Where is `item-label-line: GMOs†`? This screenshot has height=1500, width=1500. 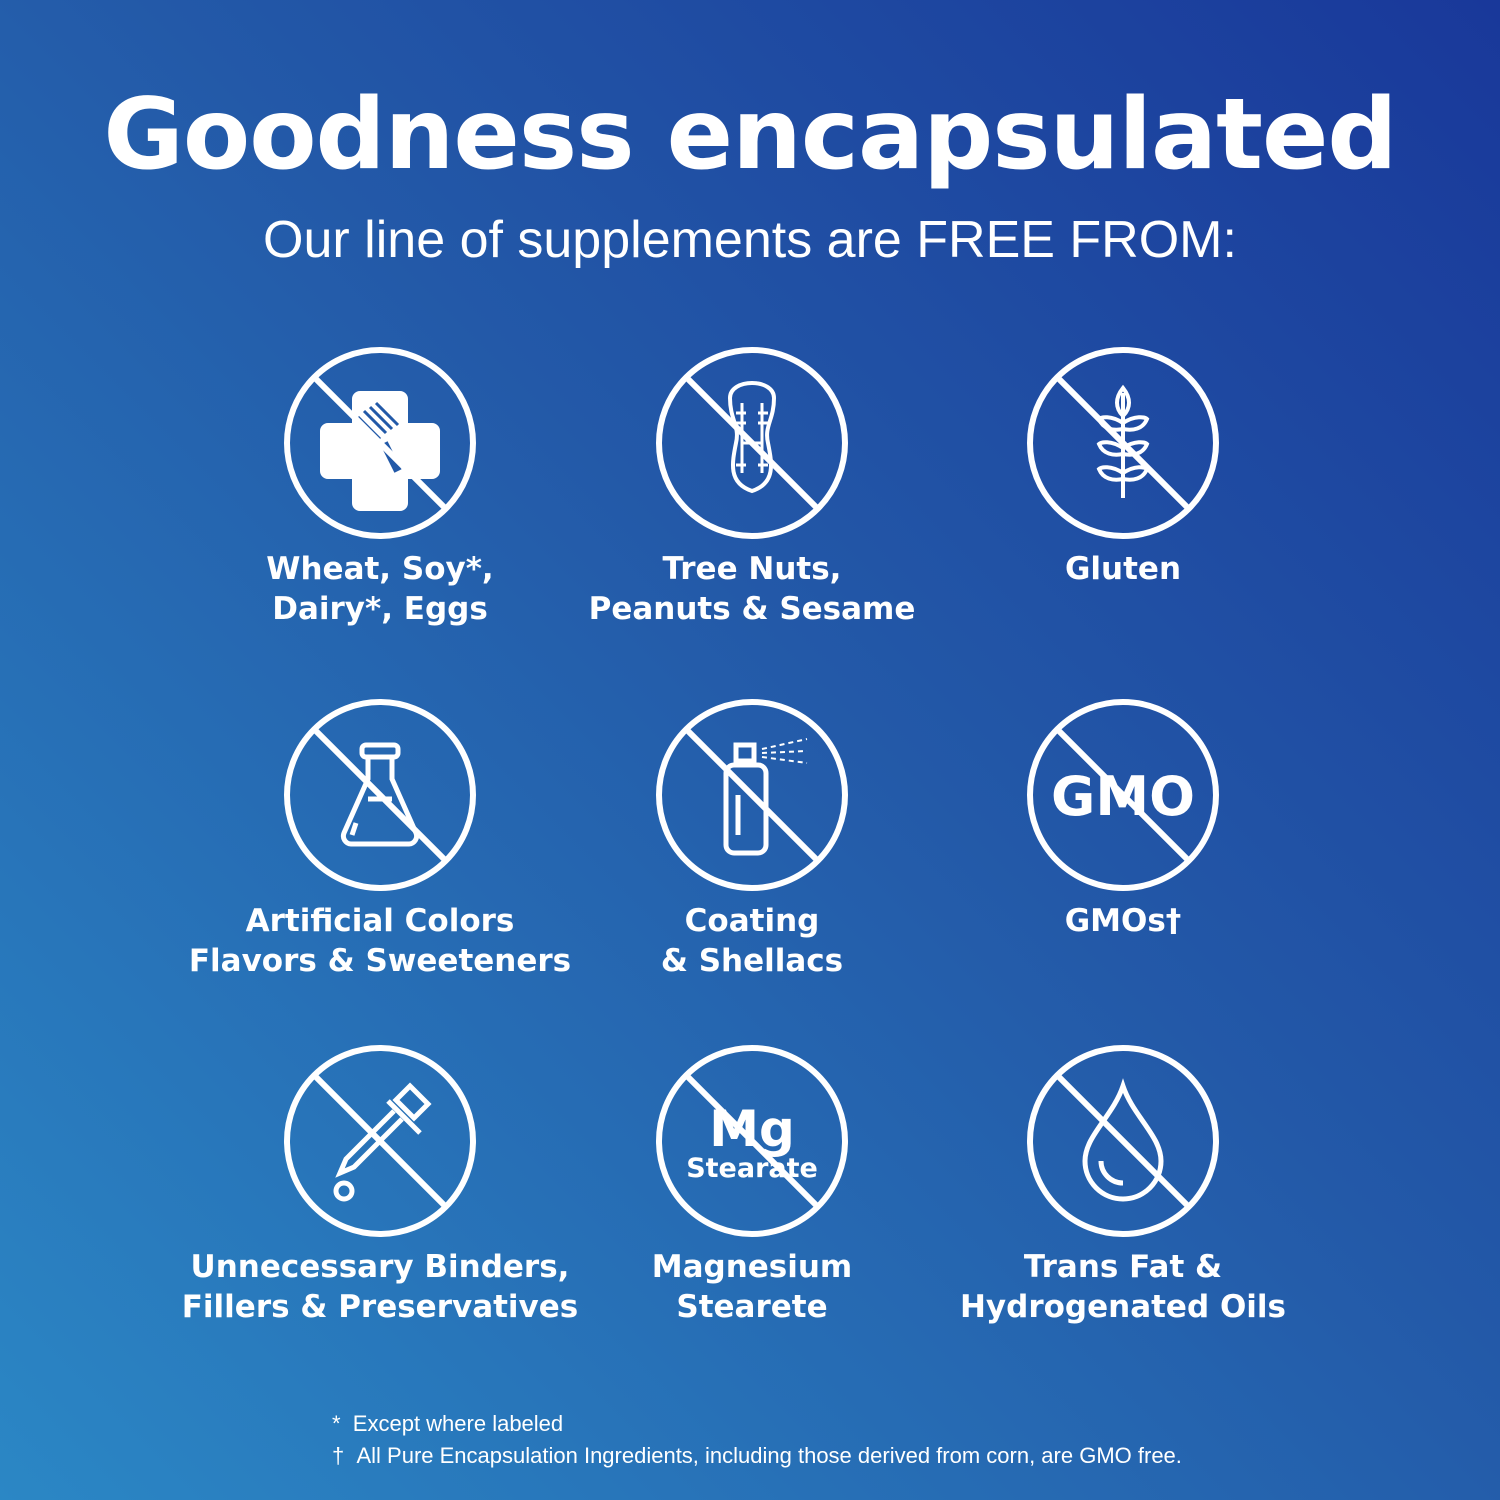 item-label-line: GMOs† is located at coordinates (1123, 921).